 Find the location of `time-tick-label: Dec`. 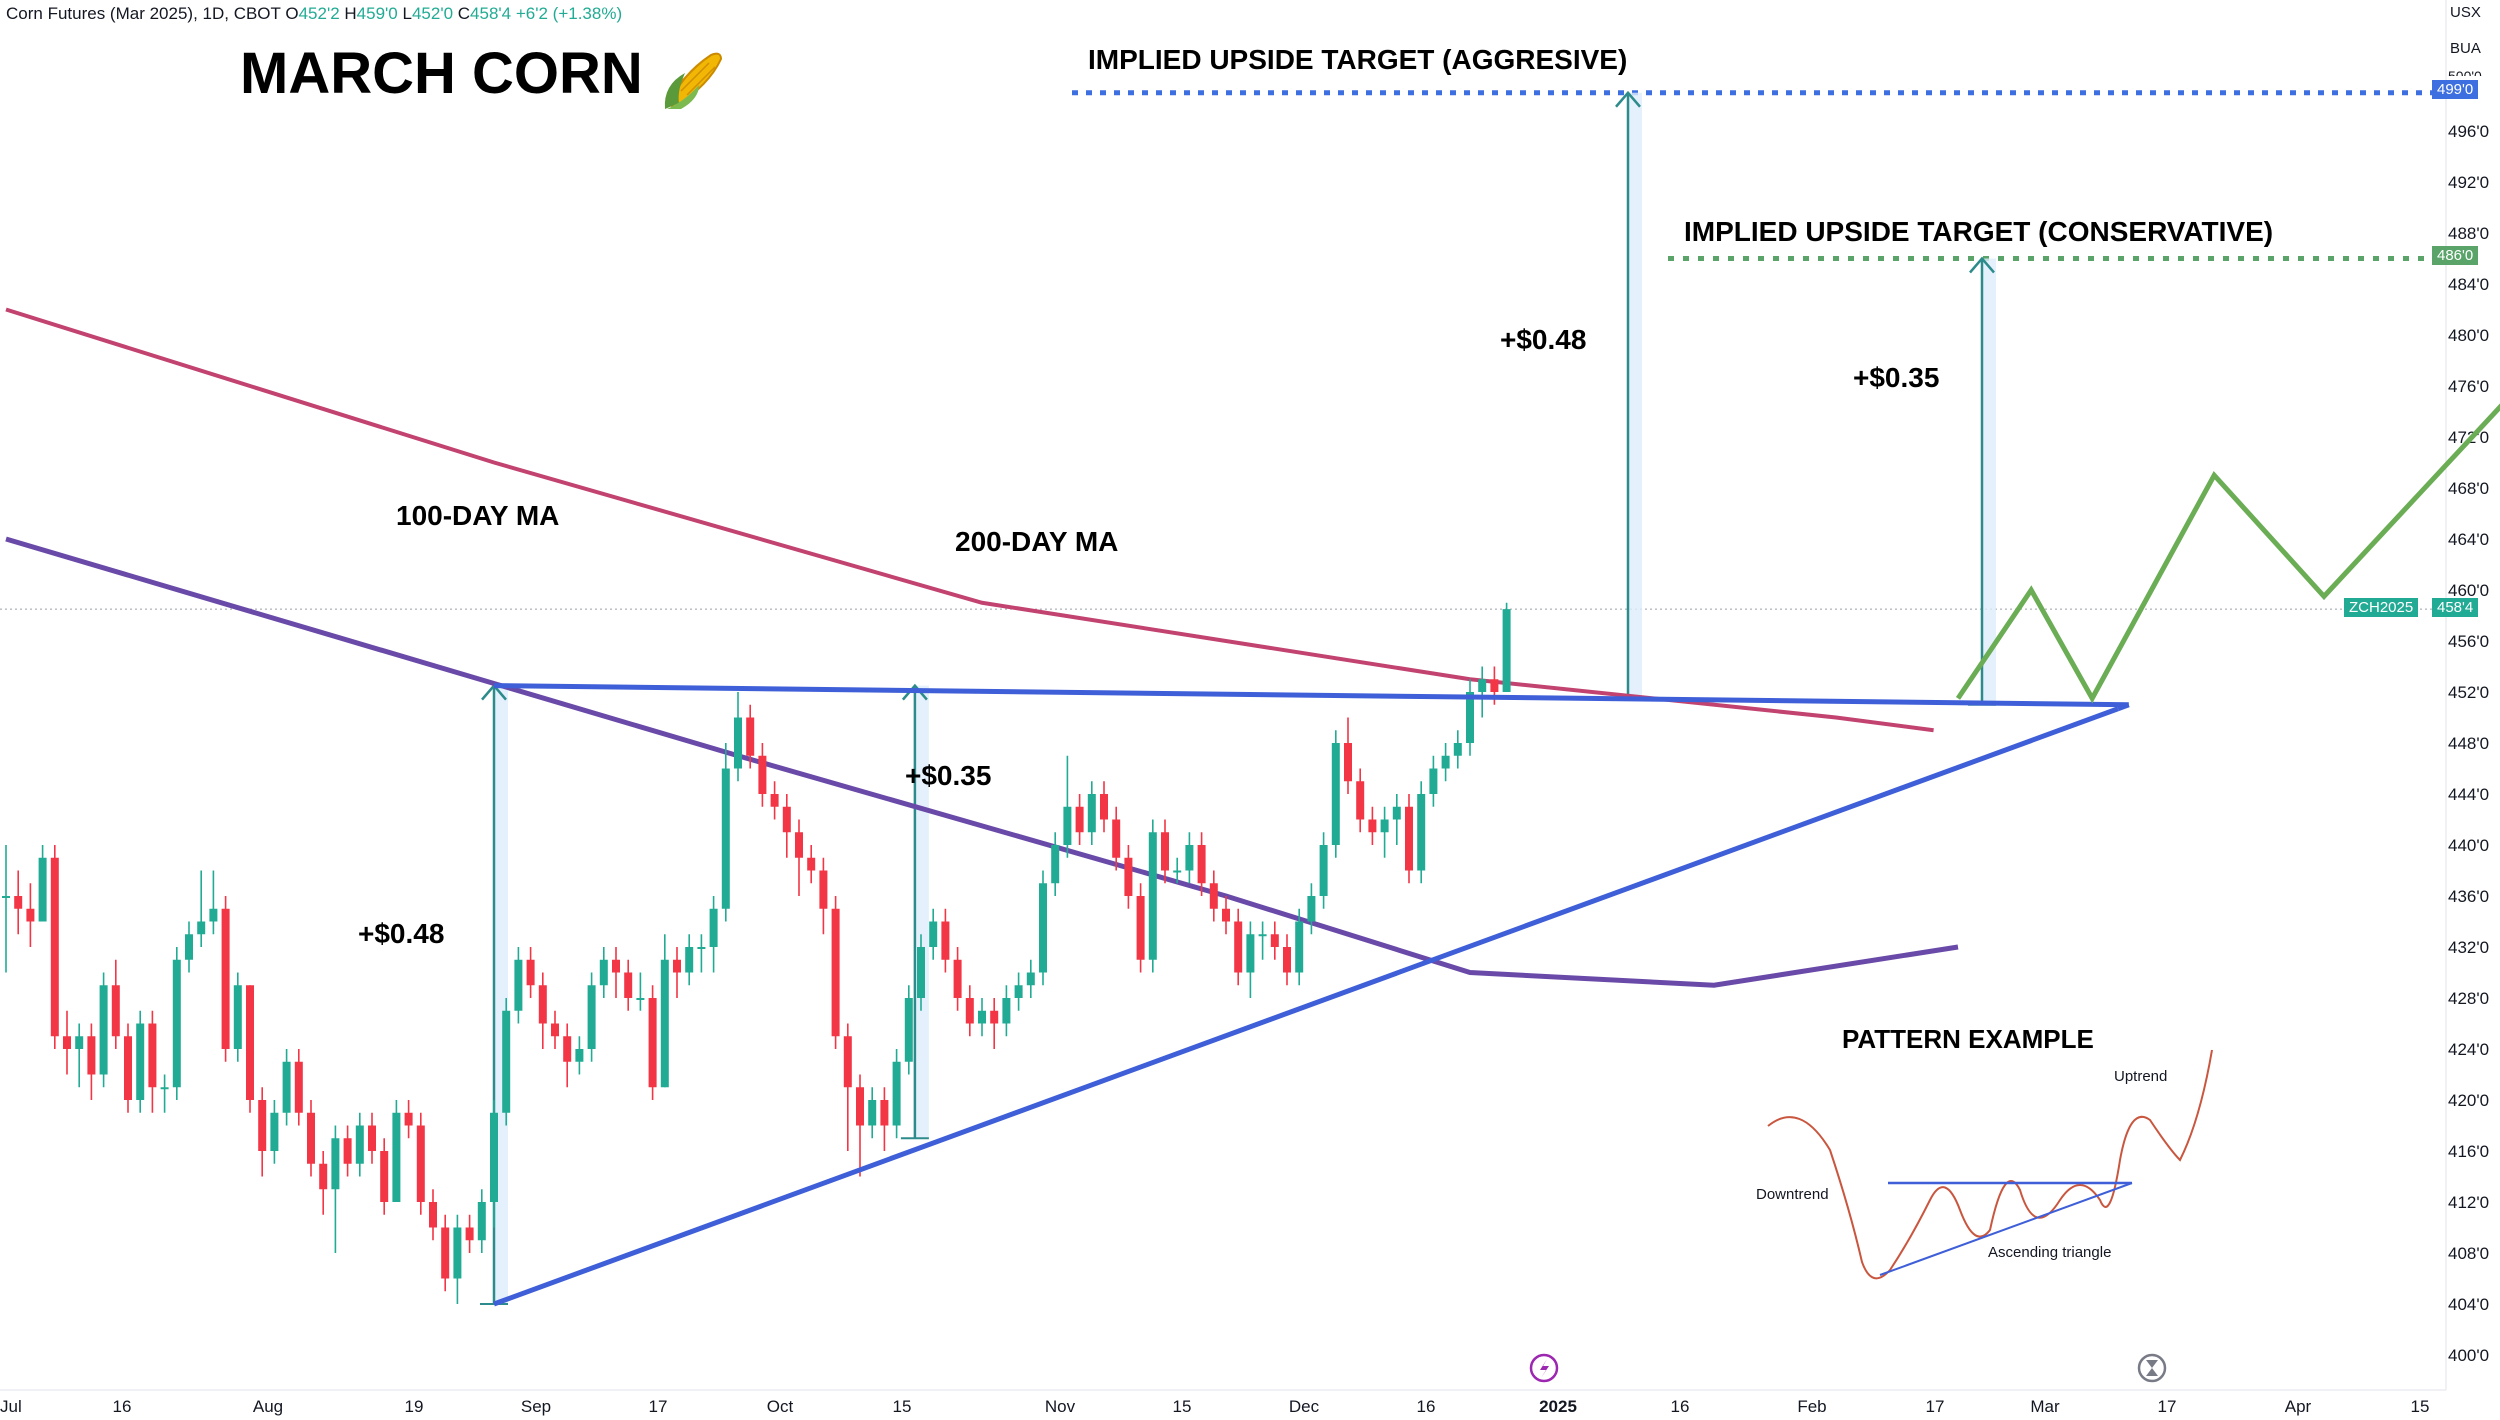

time-tick-label: Dec is located at coordinates (1304, 1406).